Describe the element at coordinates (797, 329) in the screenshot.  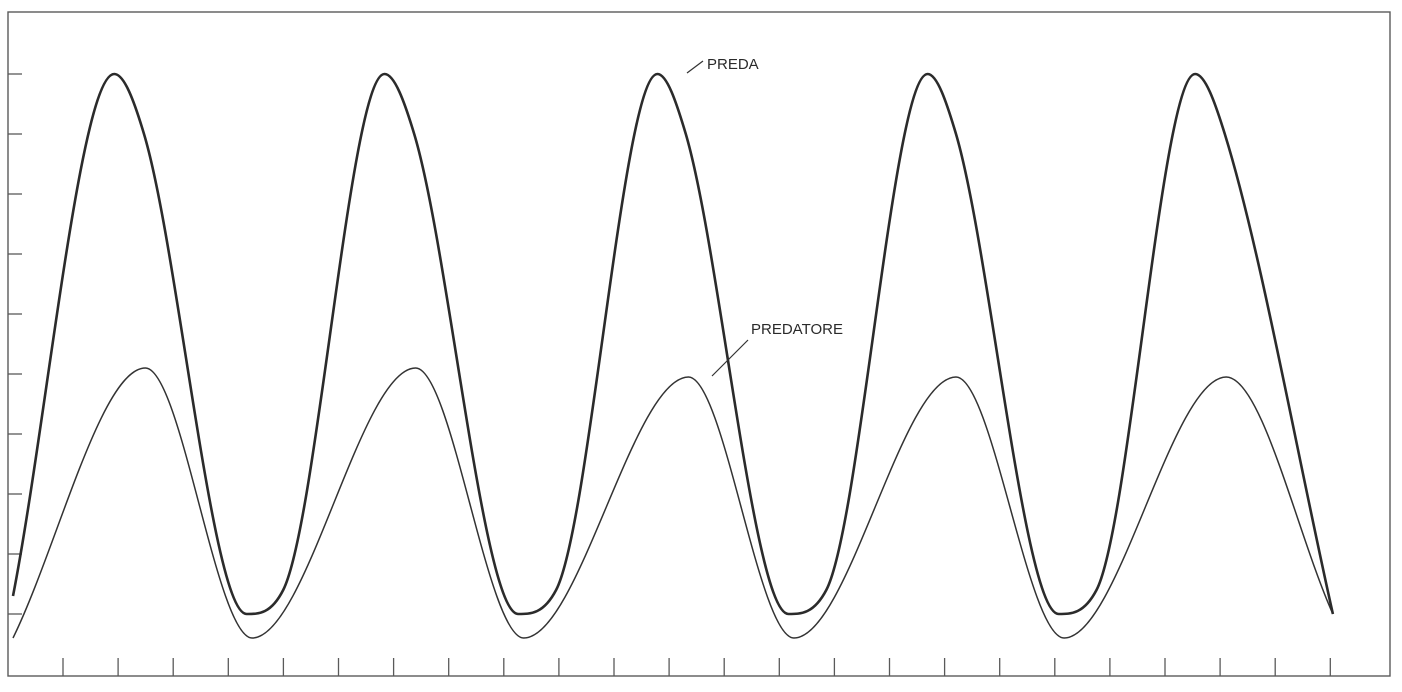
I see `predator-label: PREDATORE` at that location.